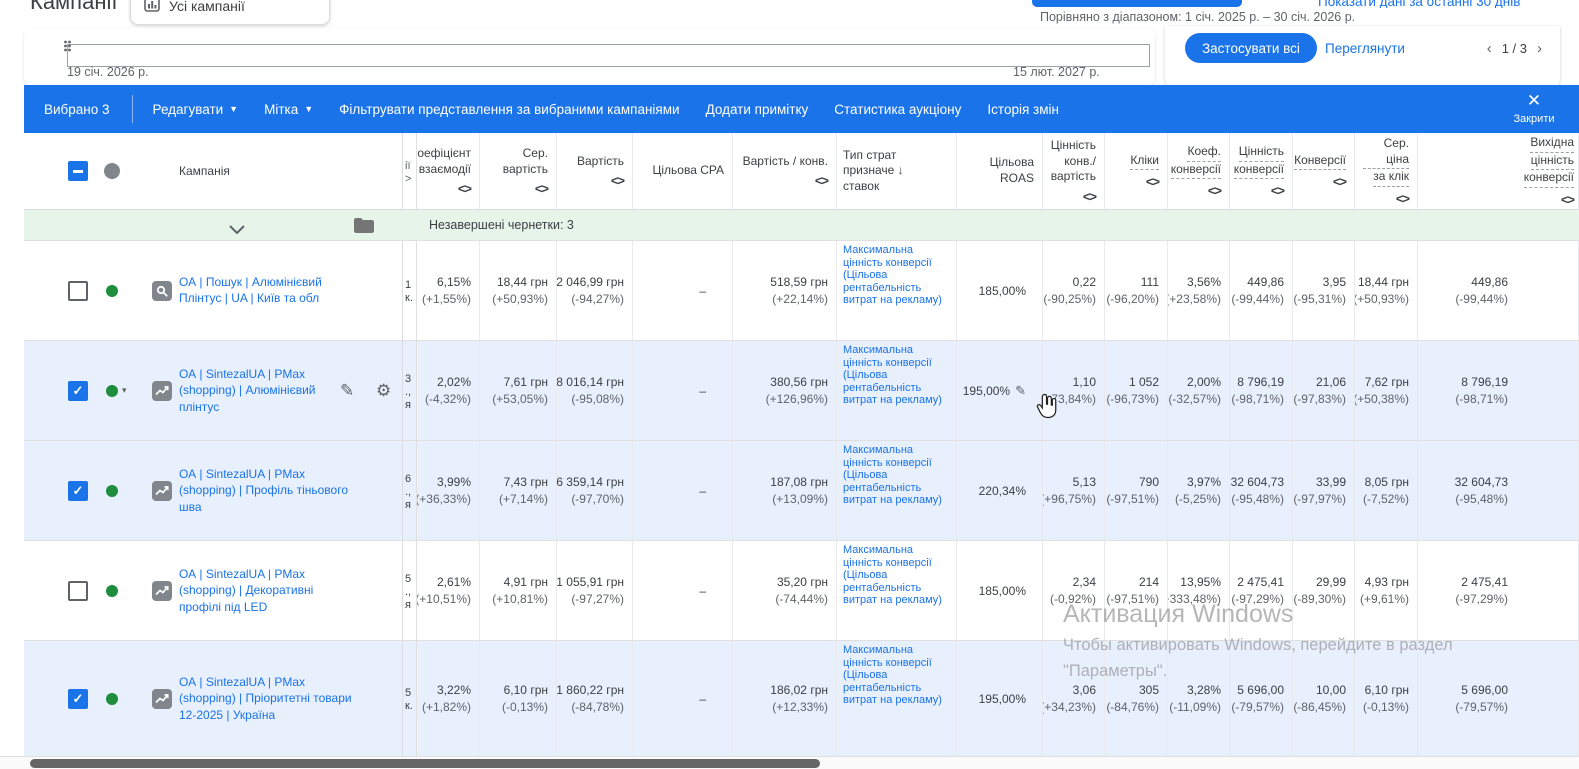  I want to click on close-selection-button: ✕ Закрити, so click(1534, 108).